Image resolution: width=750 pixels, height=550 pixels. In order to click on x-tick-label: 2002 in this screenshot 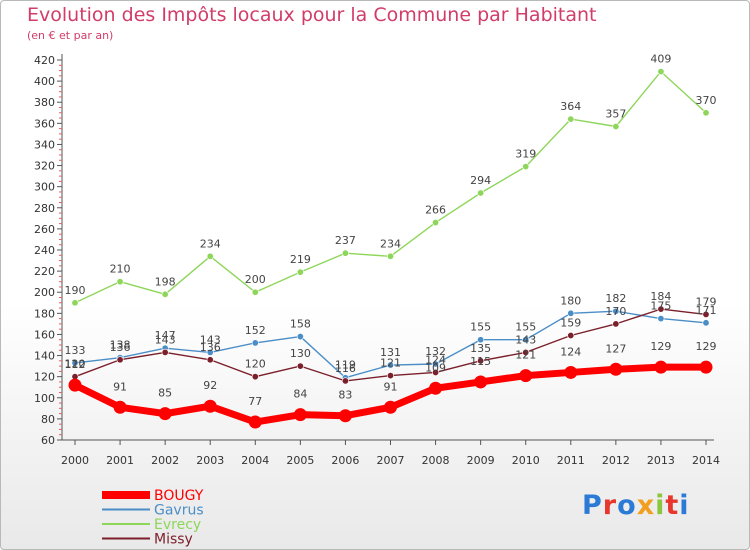, I will do `click(165, 460)`.